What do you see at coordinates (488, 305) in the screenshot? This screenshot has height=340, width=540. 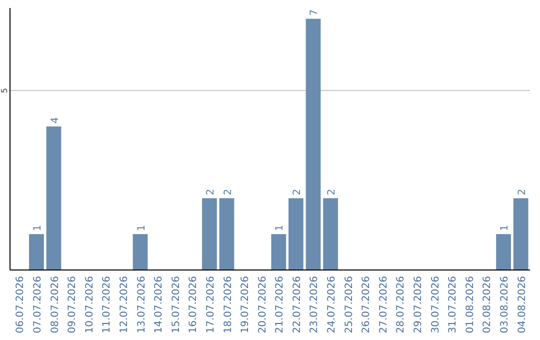 I see `x-tick-label: 02.08.2026` at bounding box center [488, 305].